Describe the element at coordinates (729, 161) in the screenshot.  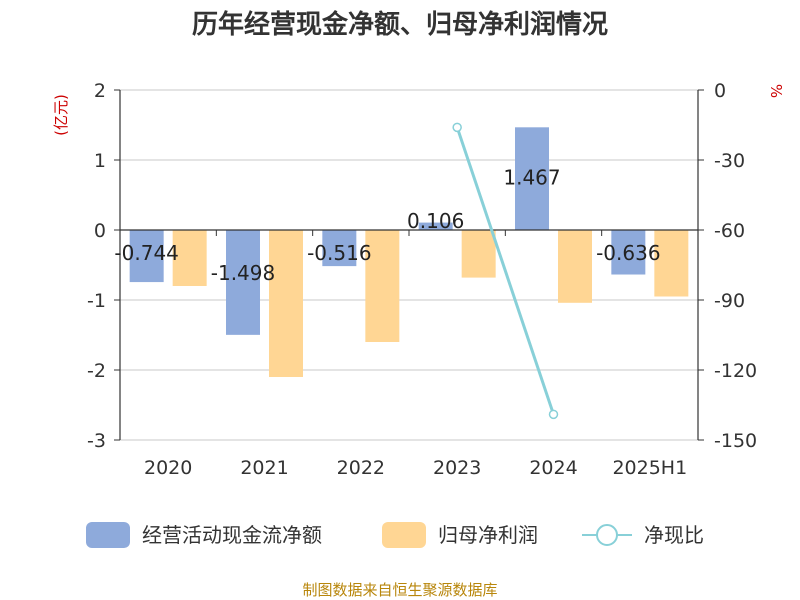
I see `right-tick-label: -30` at that location.